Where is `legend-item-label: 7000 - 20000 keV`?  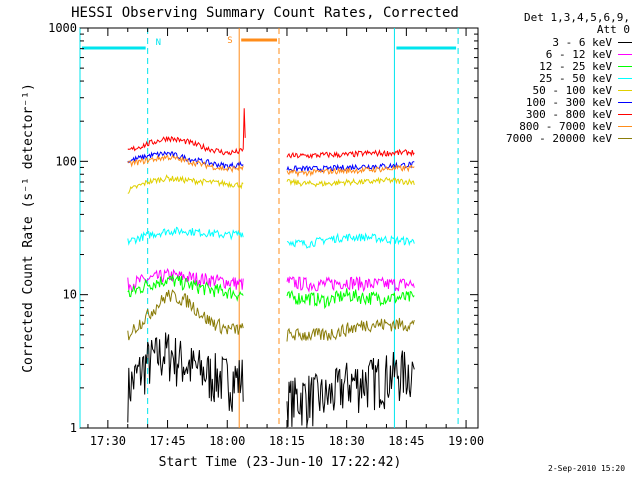 legend-item-label: 7000 - 20000 keV is located at coordinates (559, 138).